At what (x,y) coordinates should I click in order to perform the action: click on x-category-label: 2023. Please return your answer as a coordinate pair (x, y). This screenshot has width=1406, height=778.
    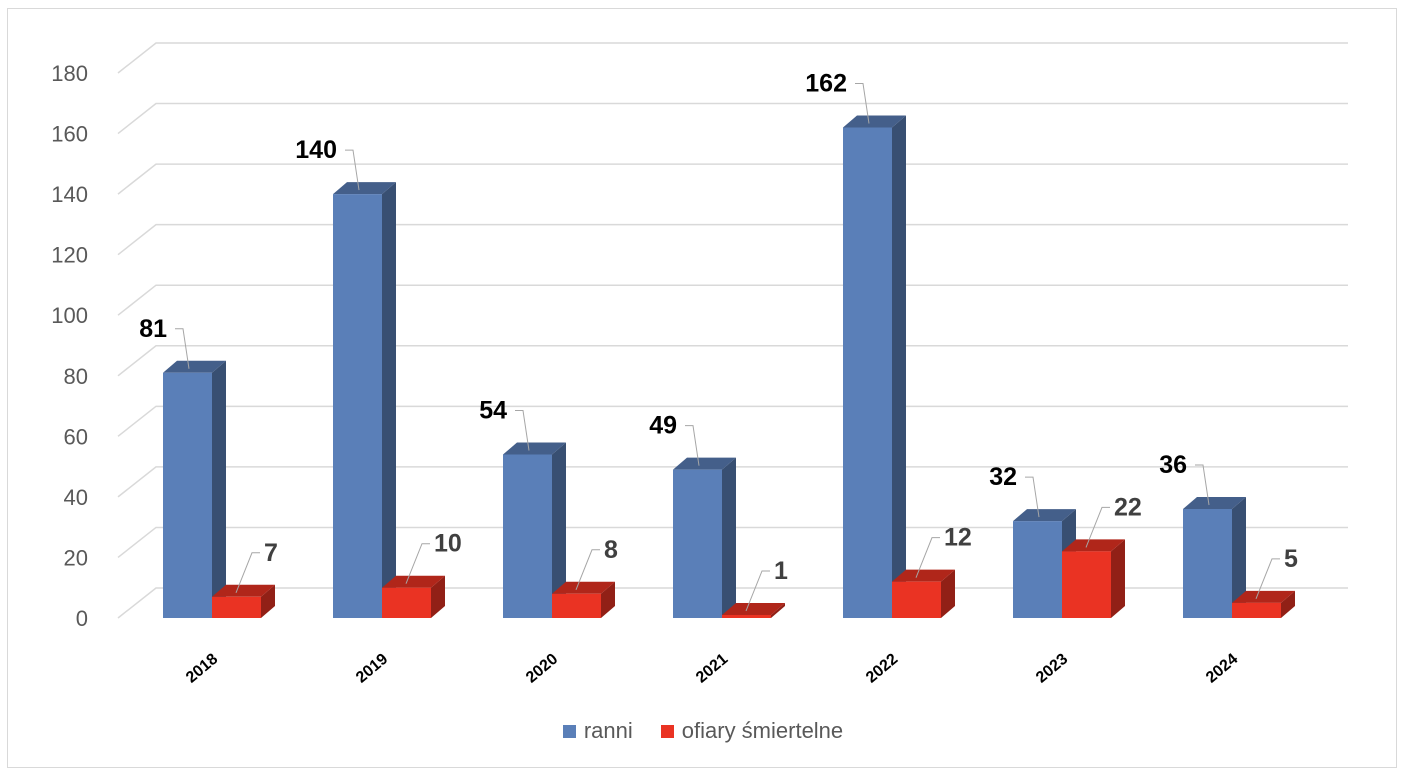
    Looking at the image, I should click on (1052, 669).